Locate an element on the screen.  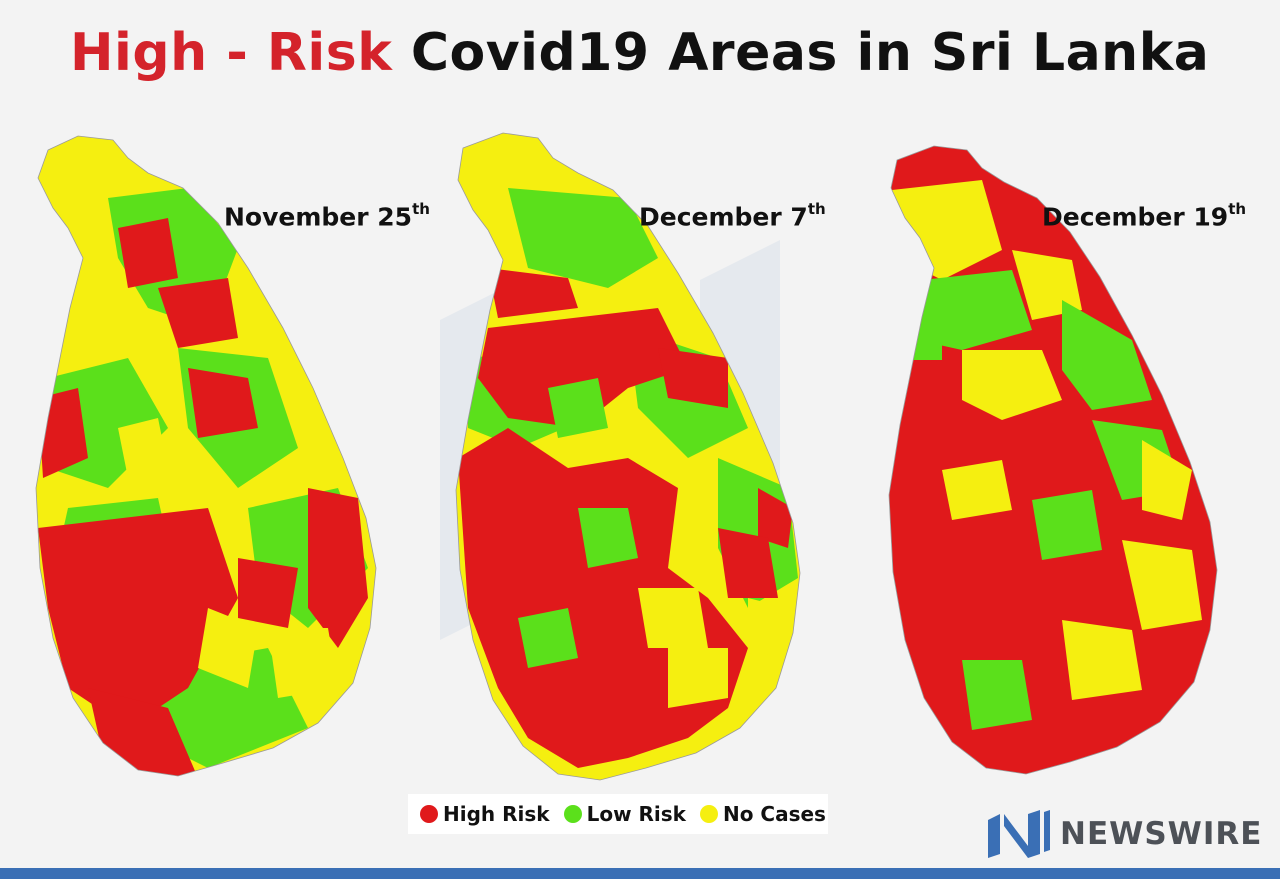
title-rest: Covid19 Areas in Sri Lanka is located at coordinates (810, 53).